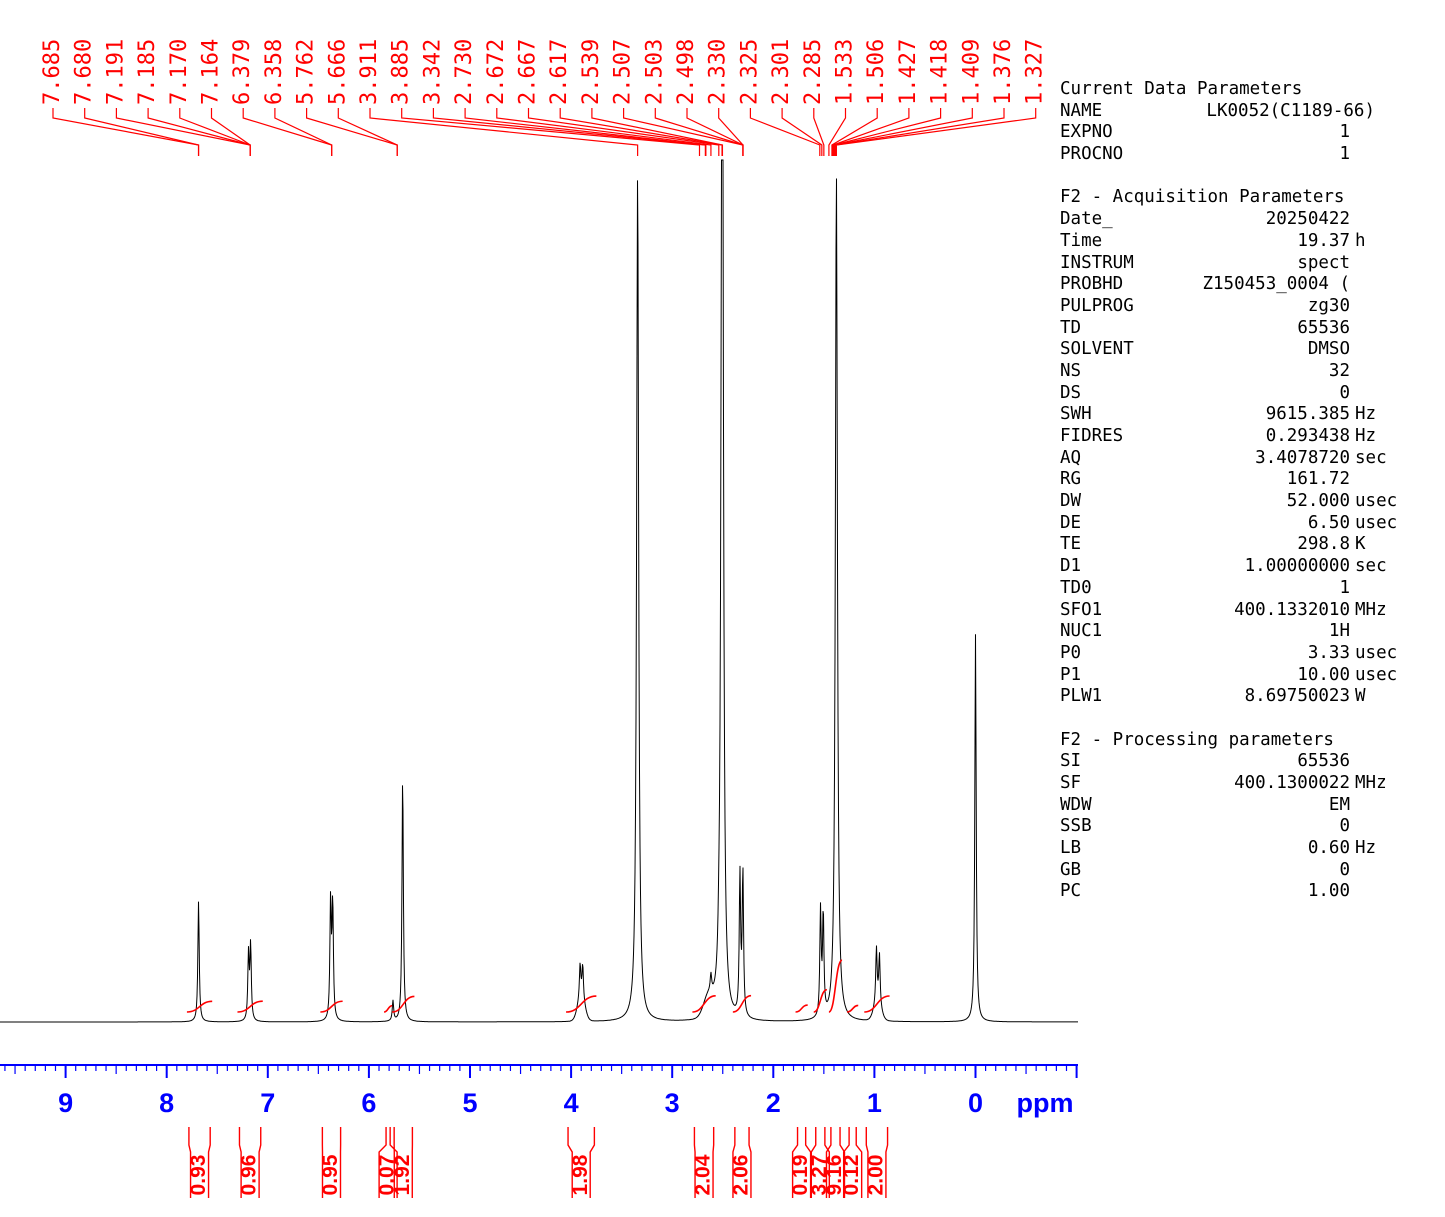 Image resolution: width=1445 pixels, height=1217 pixels. Describe the element at coordinates (1247, 242) in the screenshot. I see `param-row: Time 19.37 h` at that location.